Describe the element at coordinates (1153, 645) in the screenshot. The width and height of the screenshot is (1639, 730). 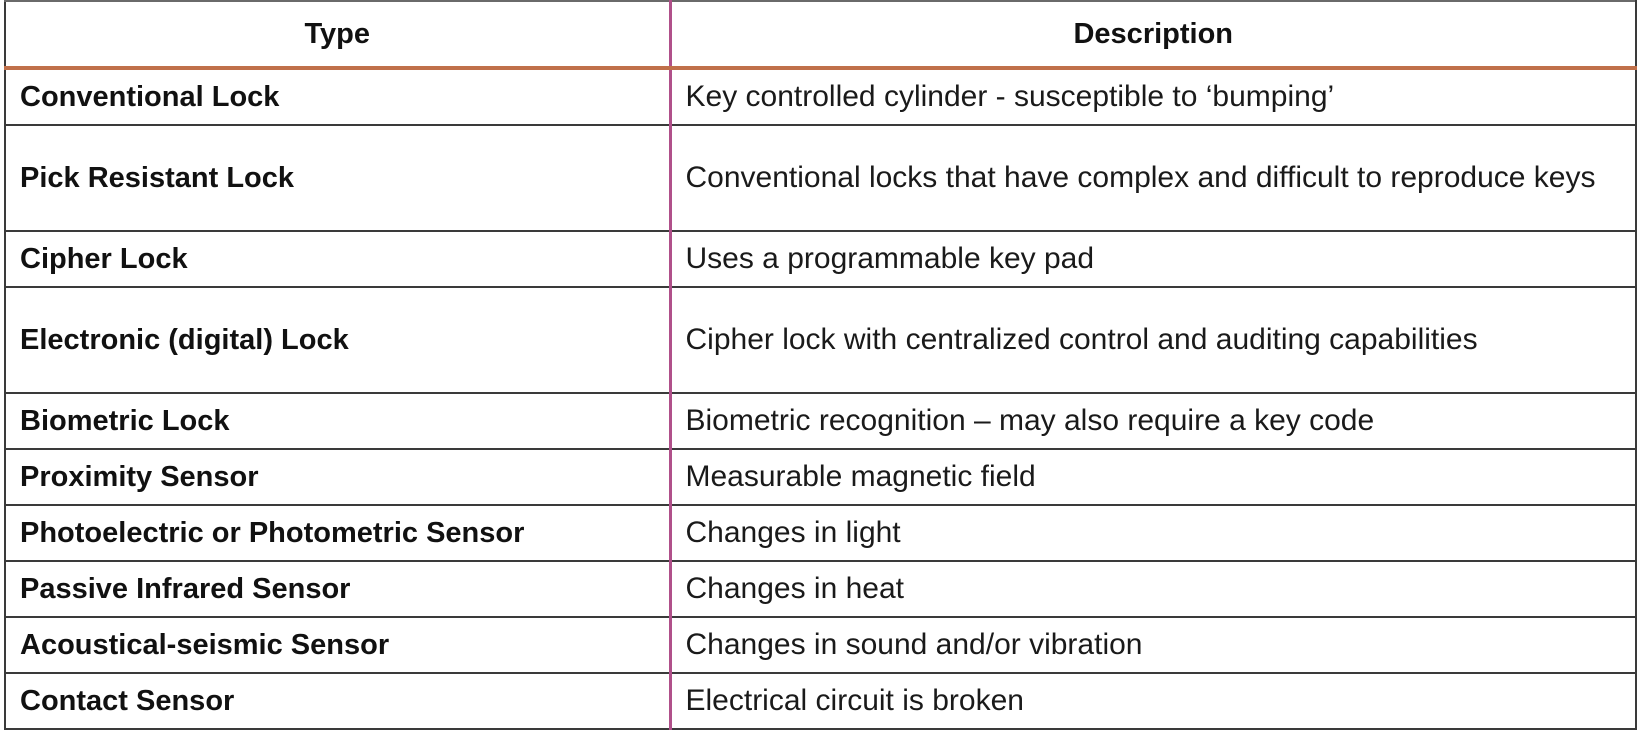
I see `description-cell: Changes in sound and/or vibration` at that location.